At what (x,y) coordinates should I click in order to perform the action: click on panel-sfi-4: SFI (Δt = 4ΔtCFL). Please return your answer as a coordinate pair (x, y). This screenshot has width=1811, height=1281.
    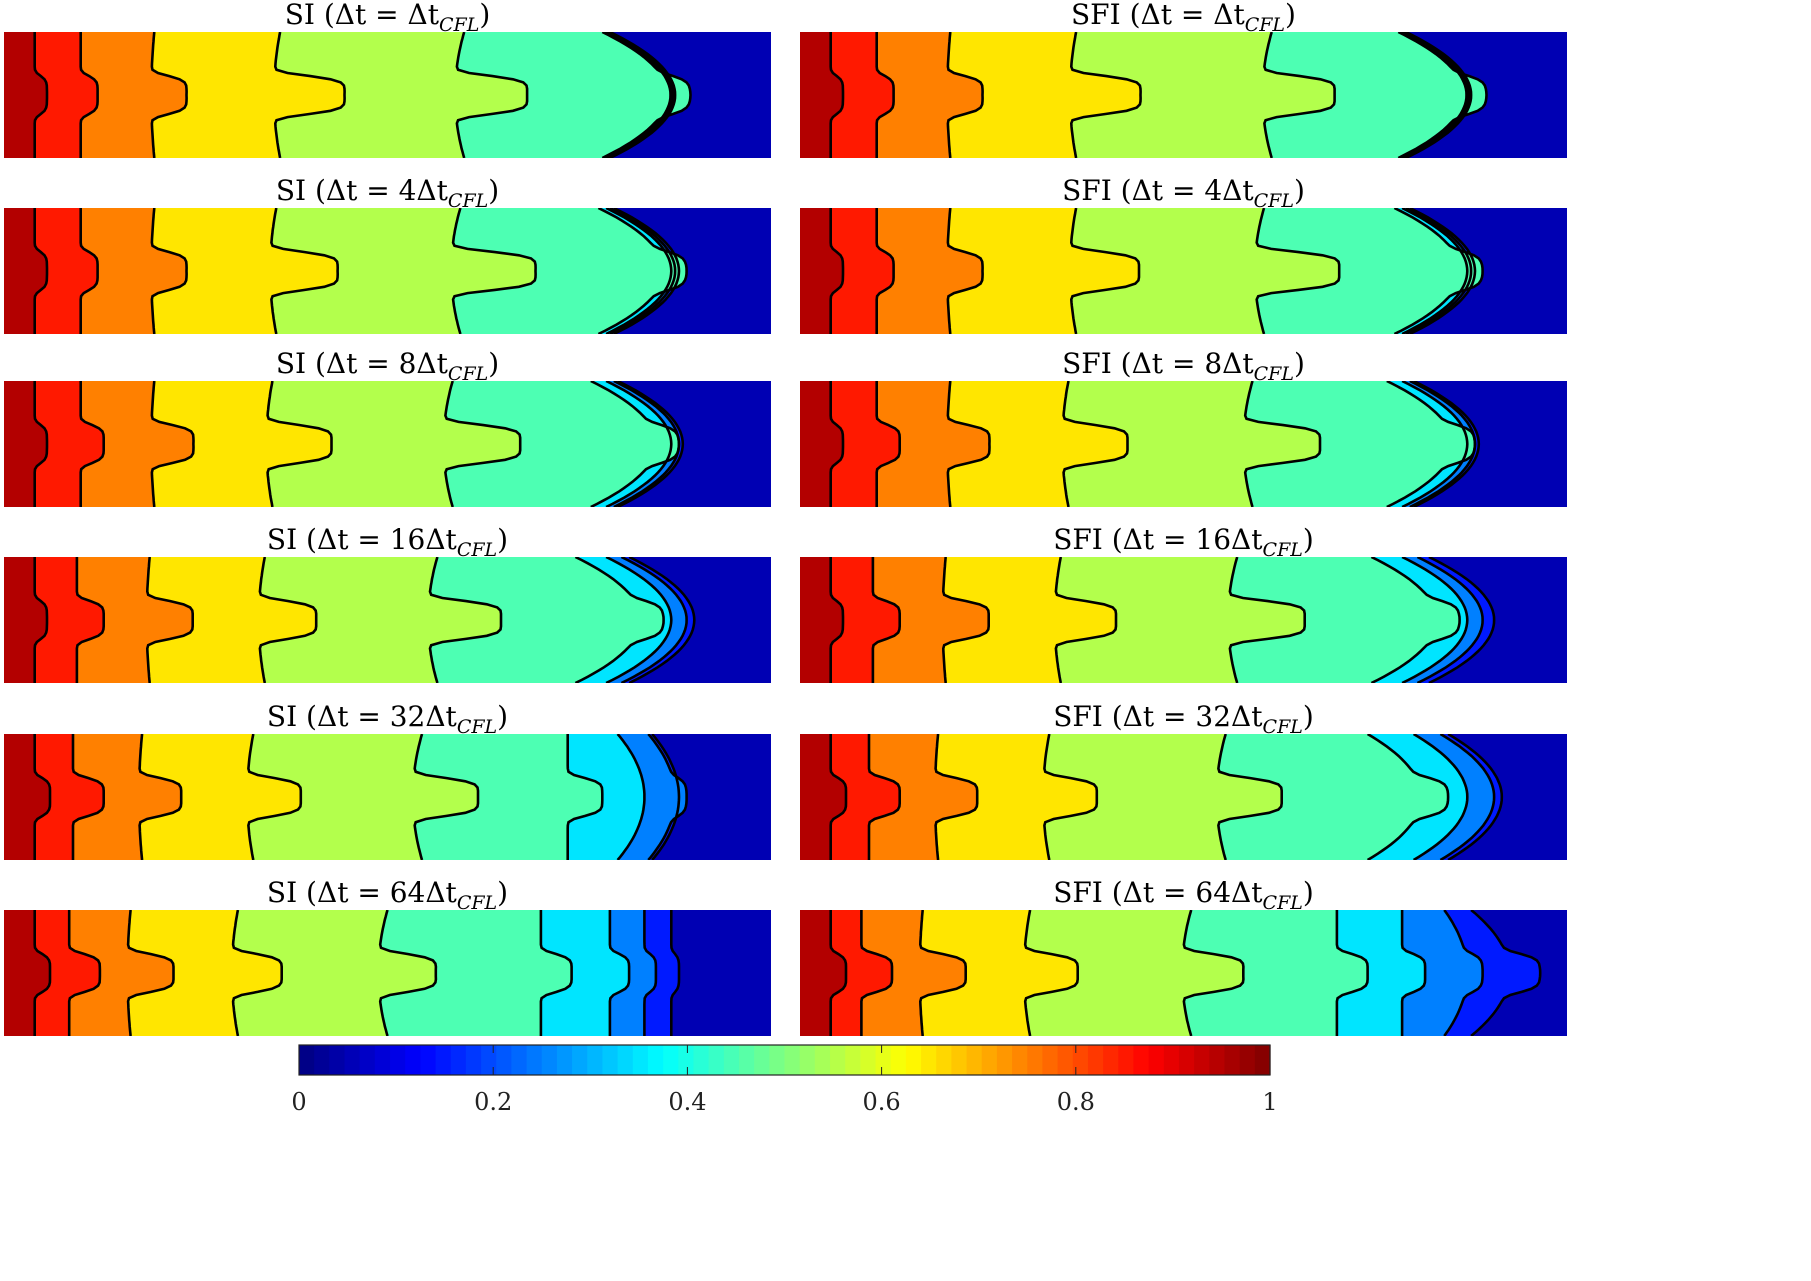
    Looking at the image, I should click on (1183, 254).